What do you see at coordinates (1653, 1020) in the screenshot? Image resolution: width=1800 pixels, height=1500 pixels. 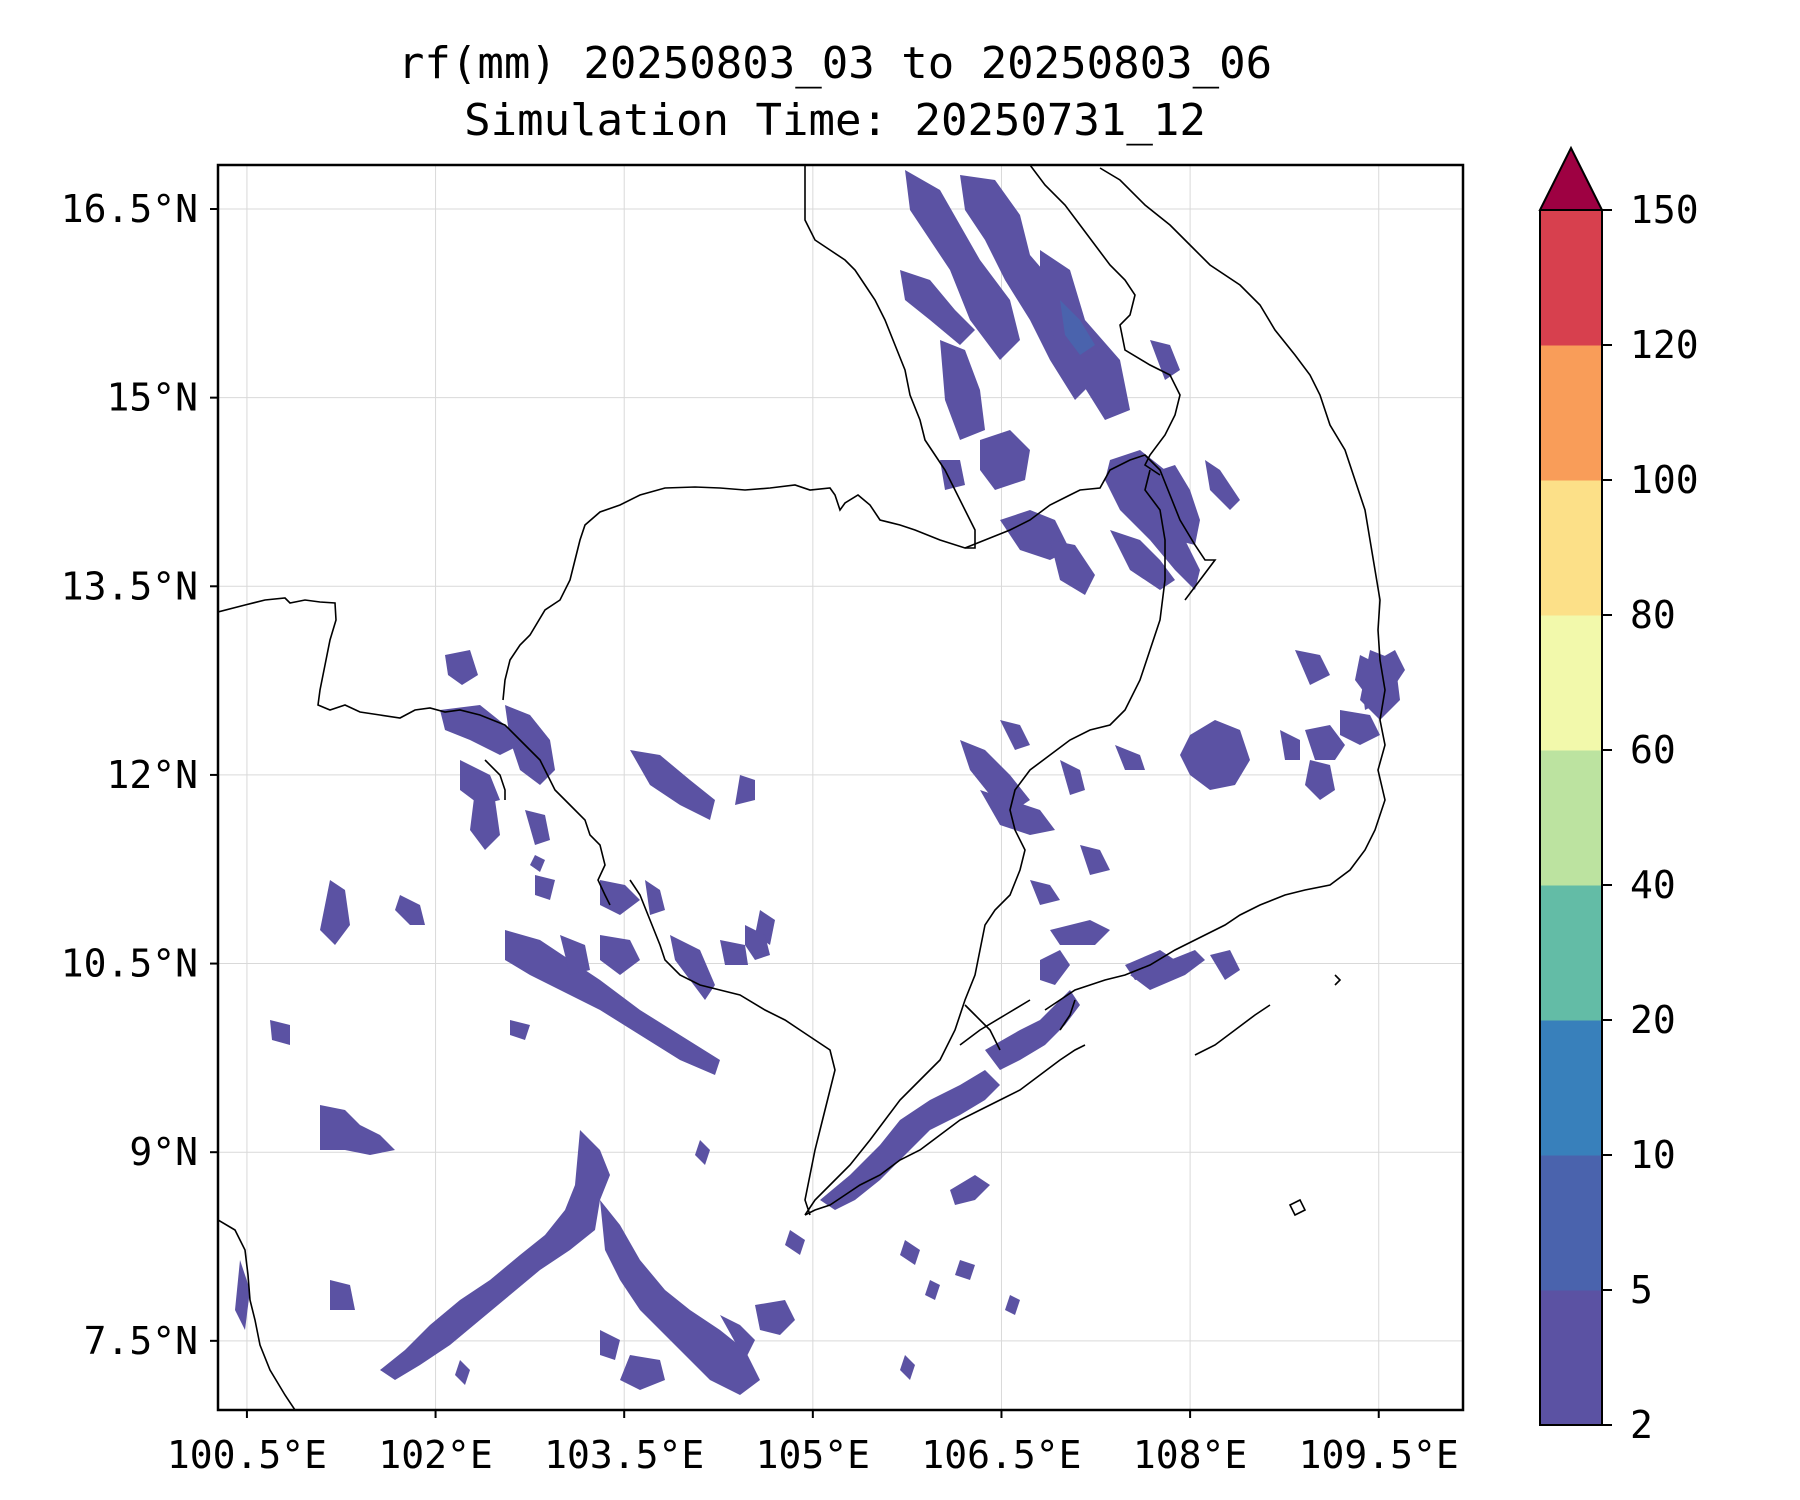 I see `colorbar-tick-label: 20` at bounding box center [1653, 1020].